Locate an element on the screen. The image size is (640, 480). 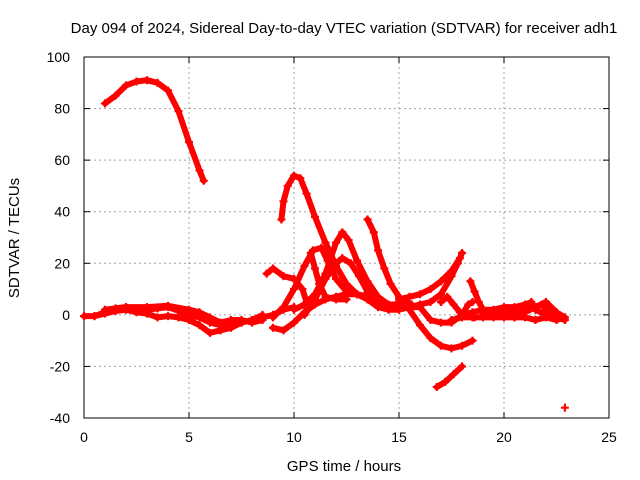
series-baseline-c is located at coordinates (184, 314).